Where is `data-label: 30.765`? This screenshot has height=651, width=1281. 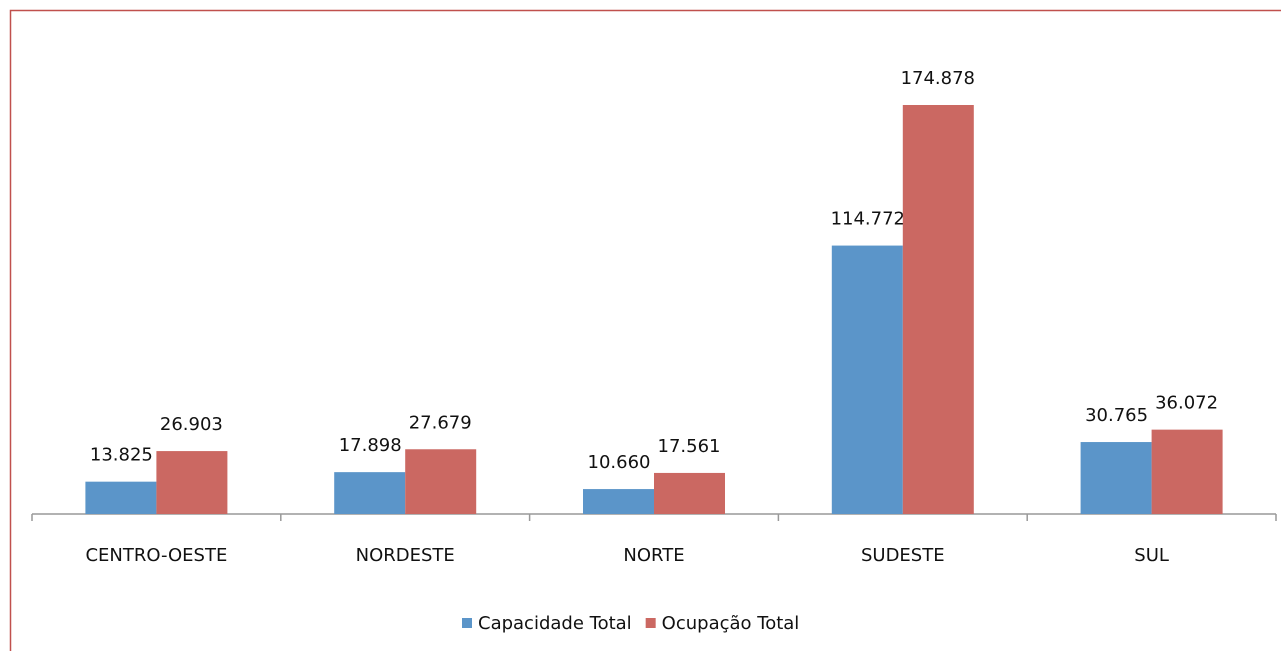
data-label: 30.765 is located at coordinates (1116, 415).